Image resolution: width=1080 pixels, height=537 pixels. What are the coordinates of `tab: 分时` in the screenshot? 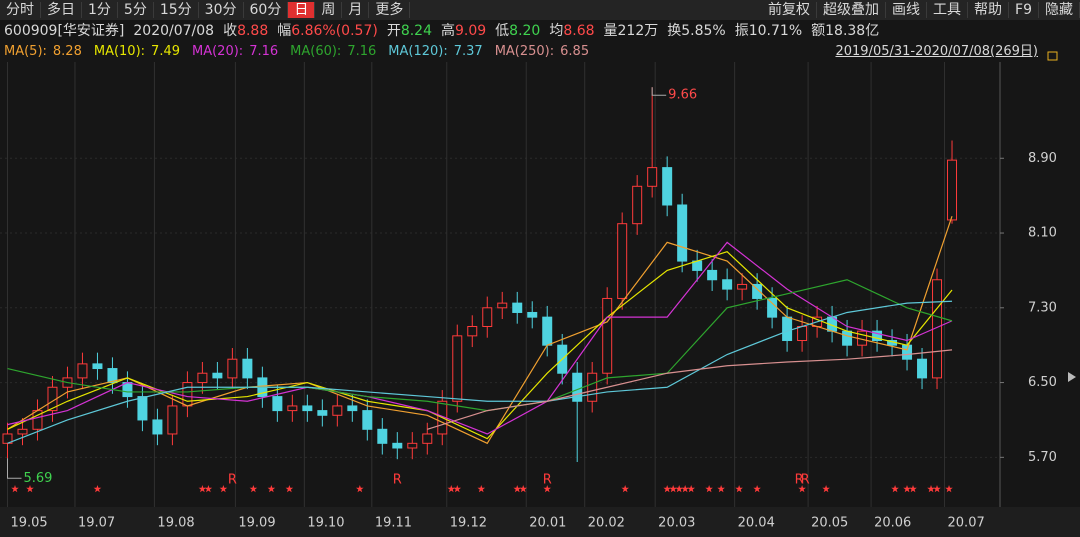 It's located at (20, 10).